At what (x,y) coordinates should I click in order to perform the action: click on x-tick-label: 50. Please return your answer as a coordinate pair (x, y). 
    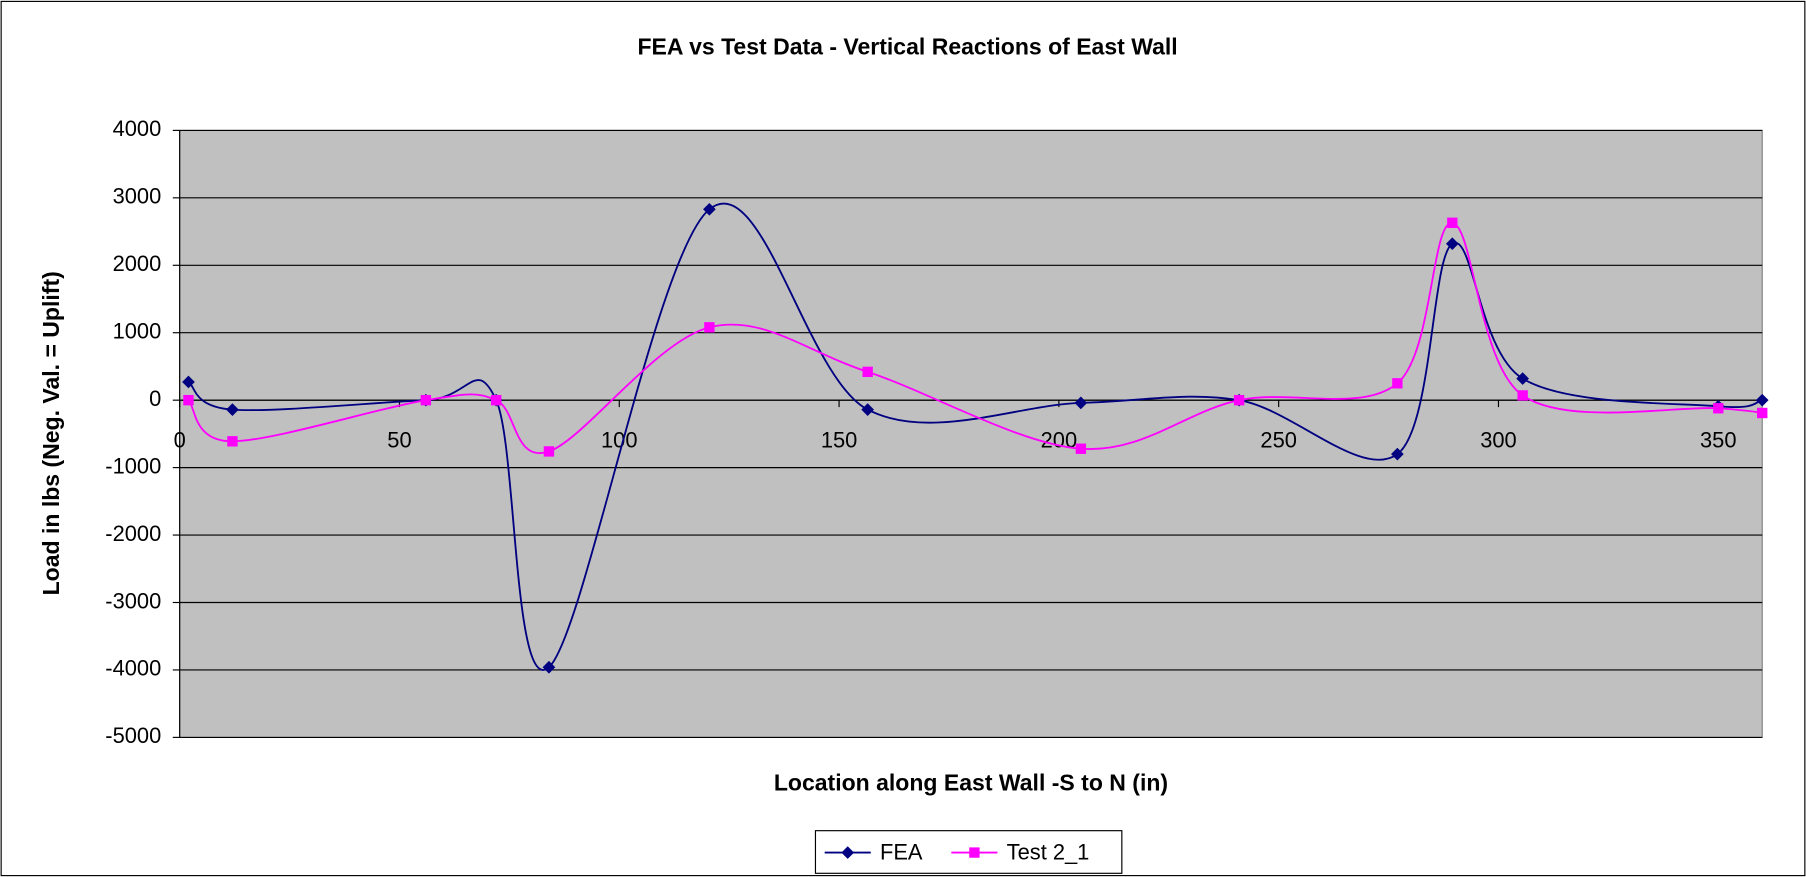
    Looking at the image, I should click on (399, 439).